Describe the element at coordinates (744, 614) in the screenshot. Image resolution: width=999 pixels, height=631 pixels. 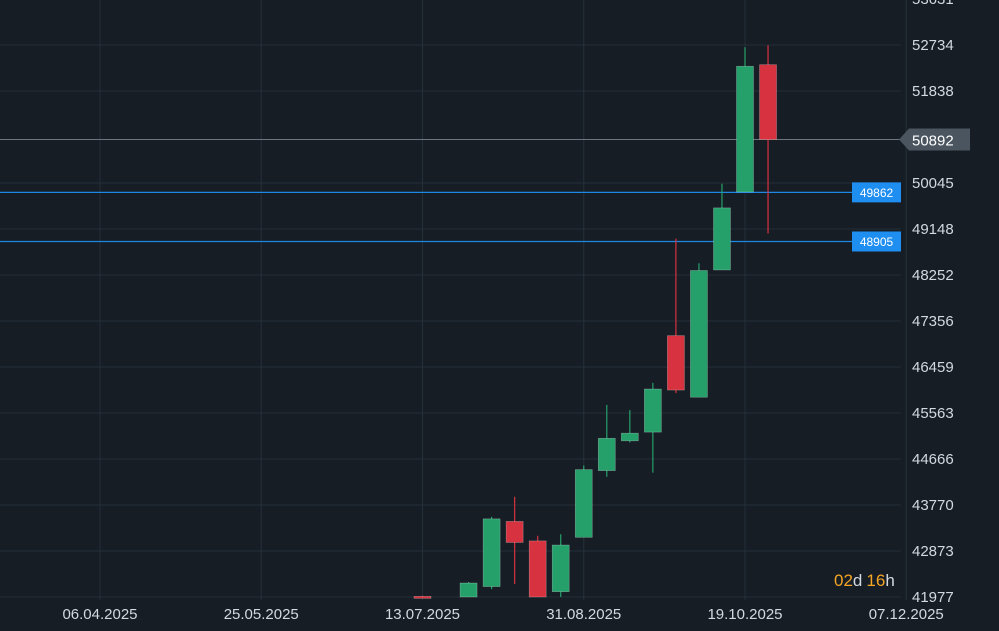
I see `date-tick-label: 19.10.2025` at that location.